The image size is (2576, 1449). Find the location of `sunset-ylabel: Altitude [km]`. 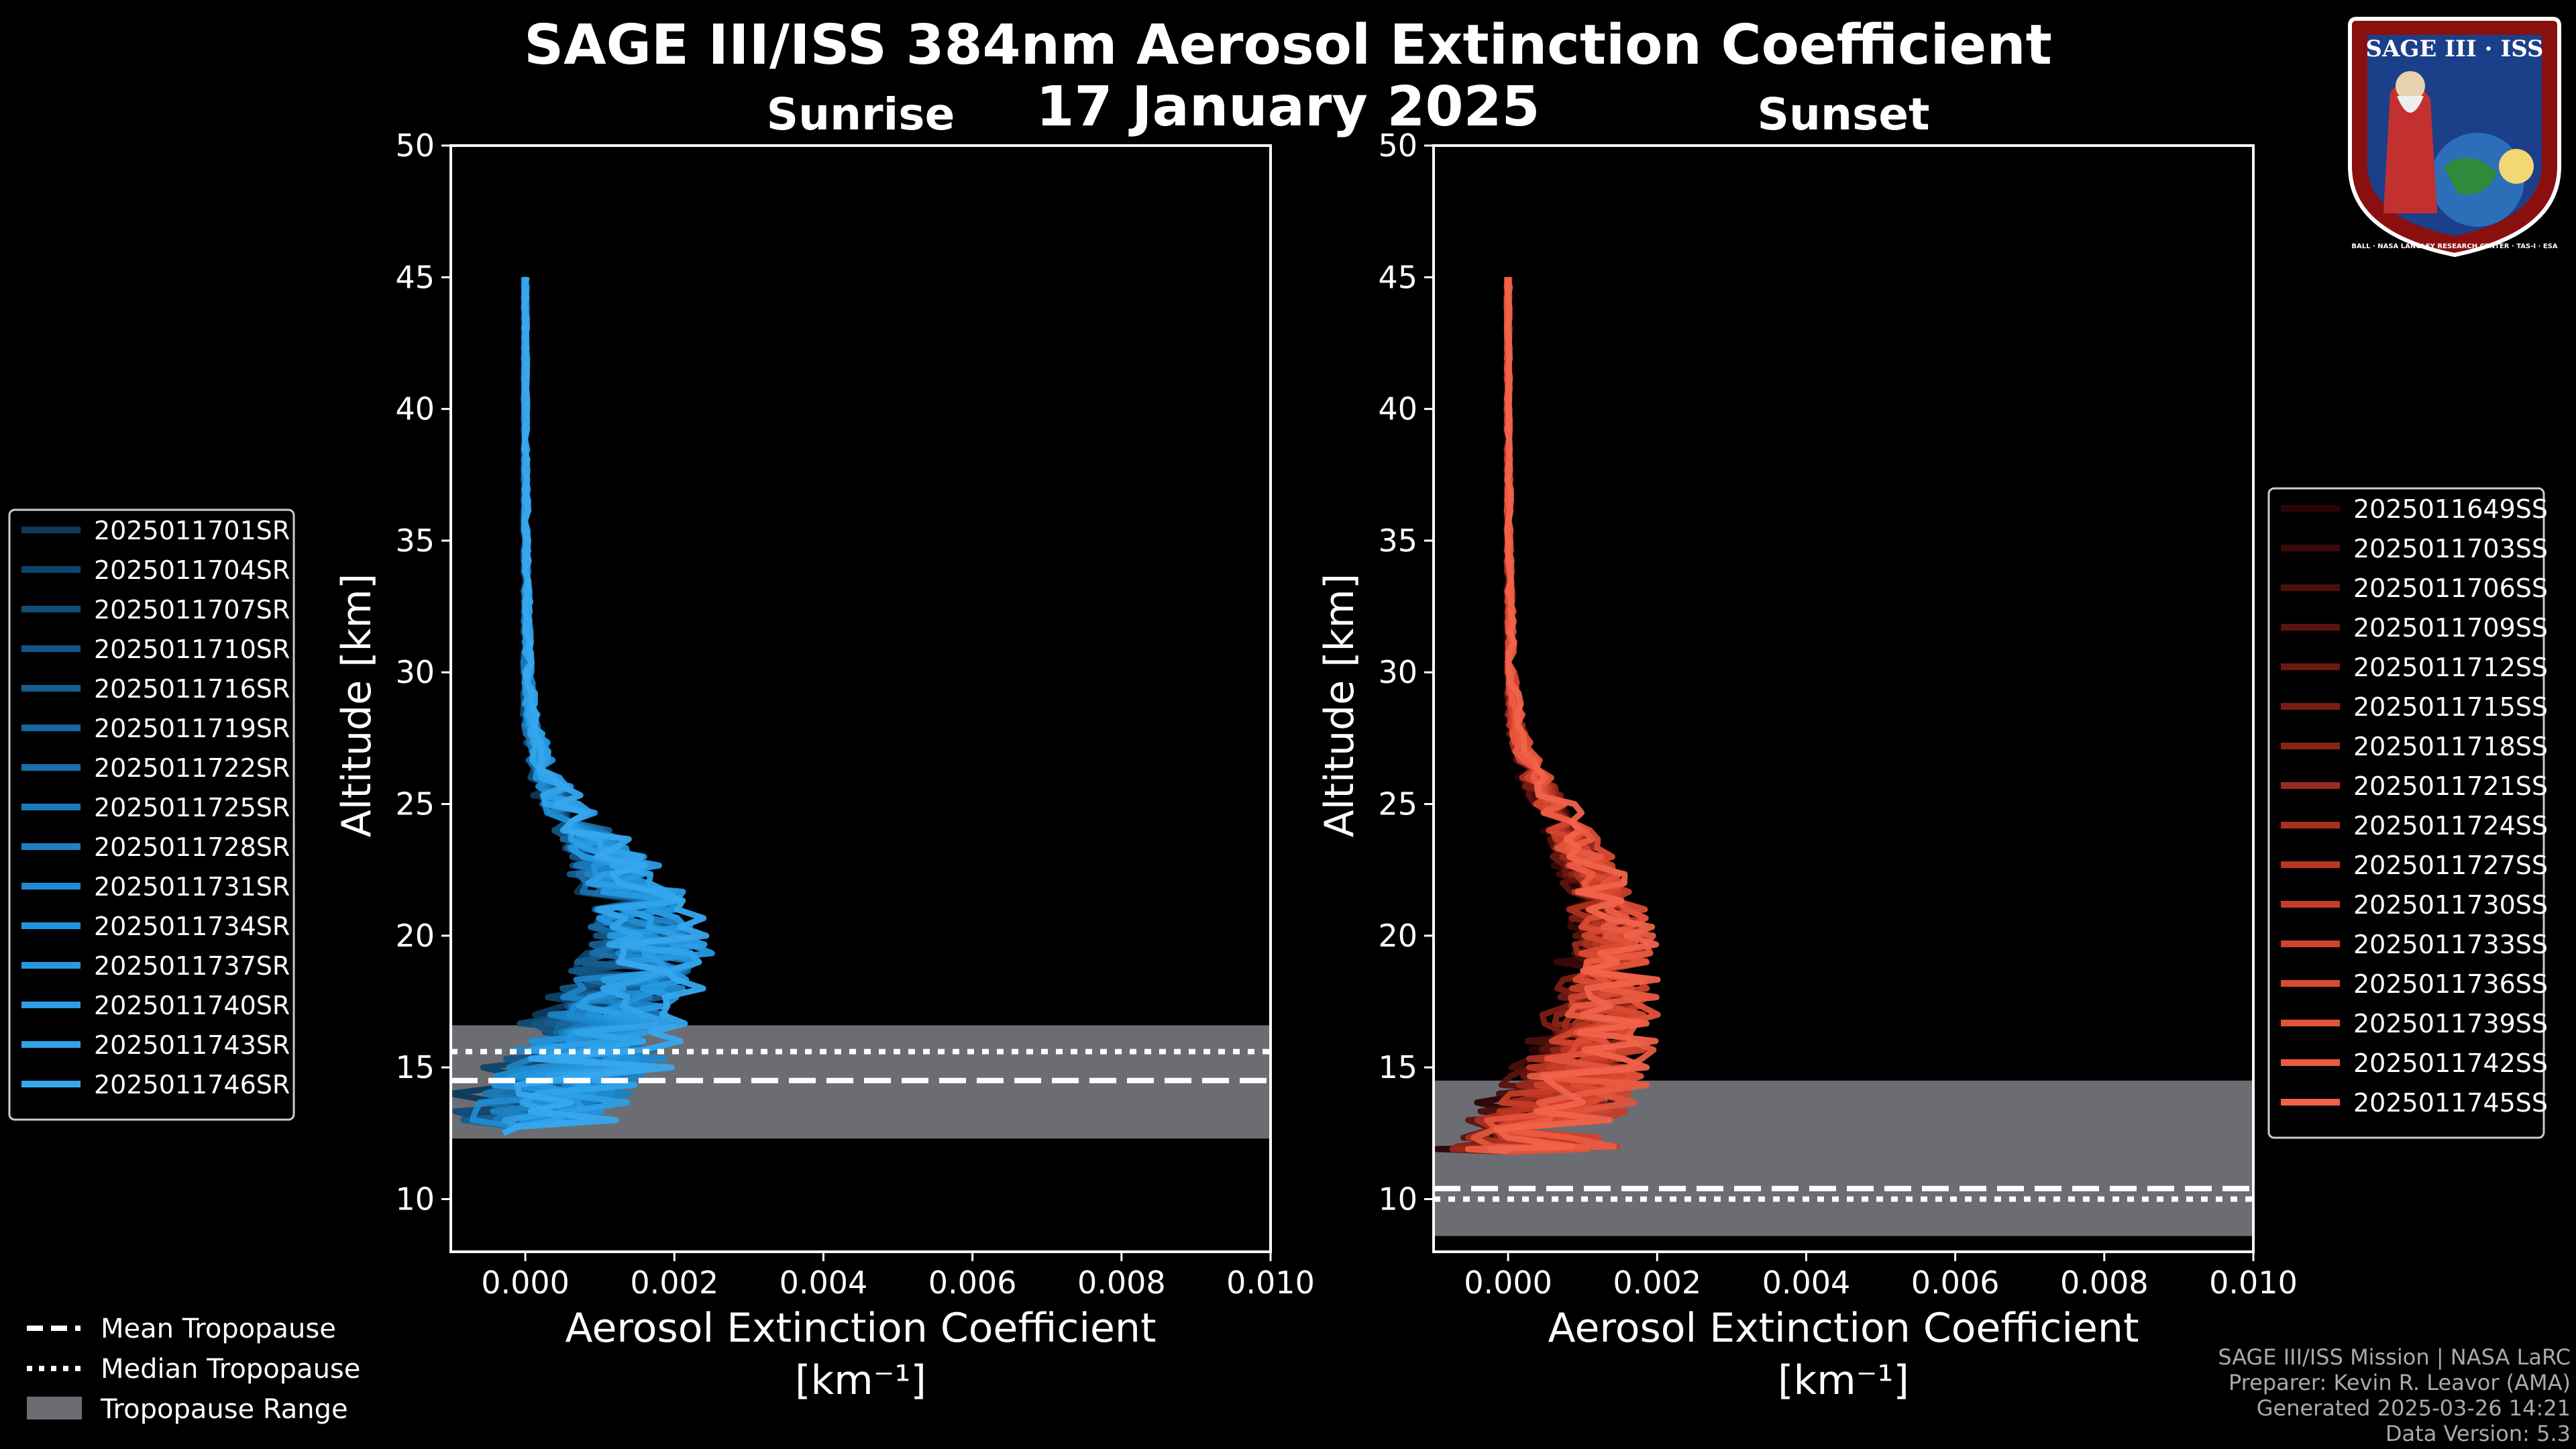

sunset-ylabel: Altitude [km] is located at coordinates (1339, 706).